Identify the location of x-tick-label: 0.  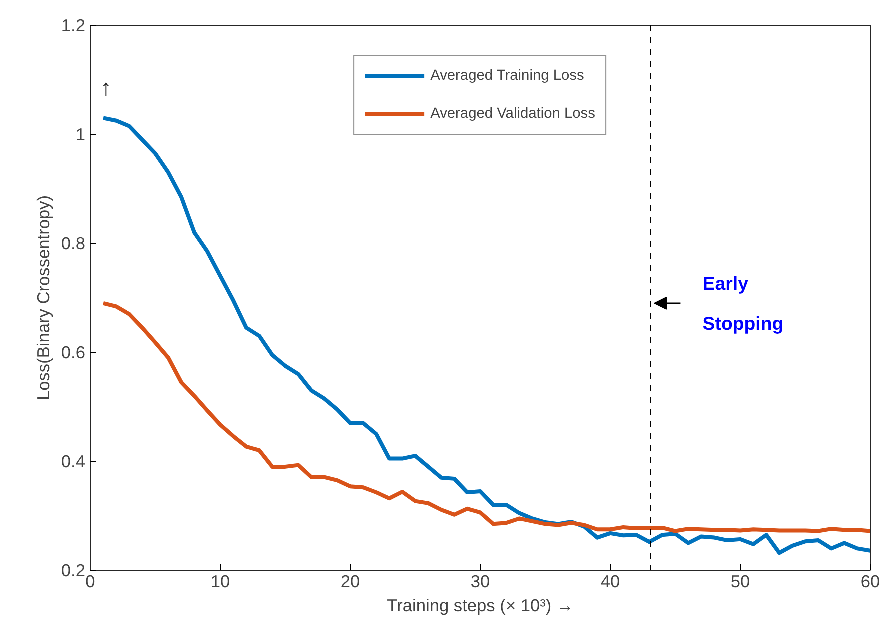
(91, 582).